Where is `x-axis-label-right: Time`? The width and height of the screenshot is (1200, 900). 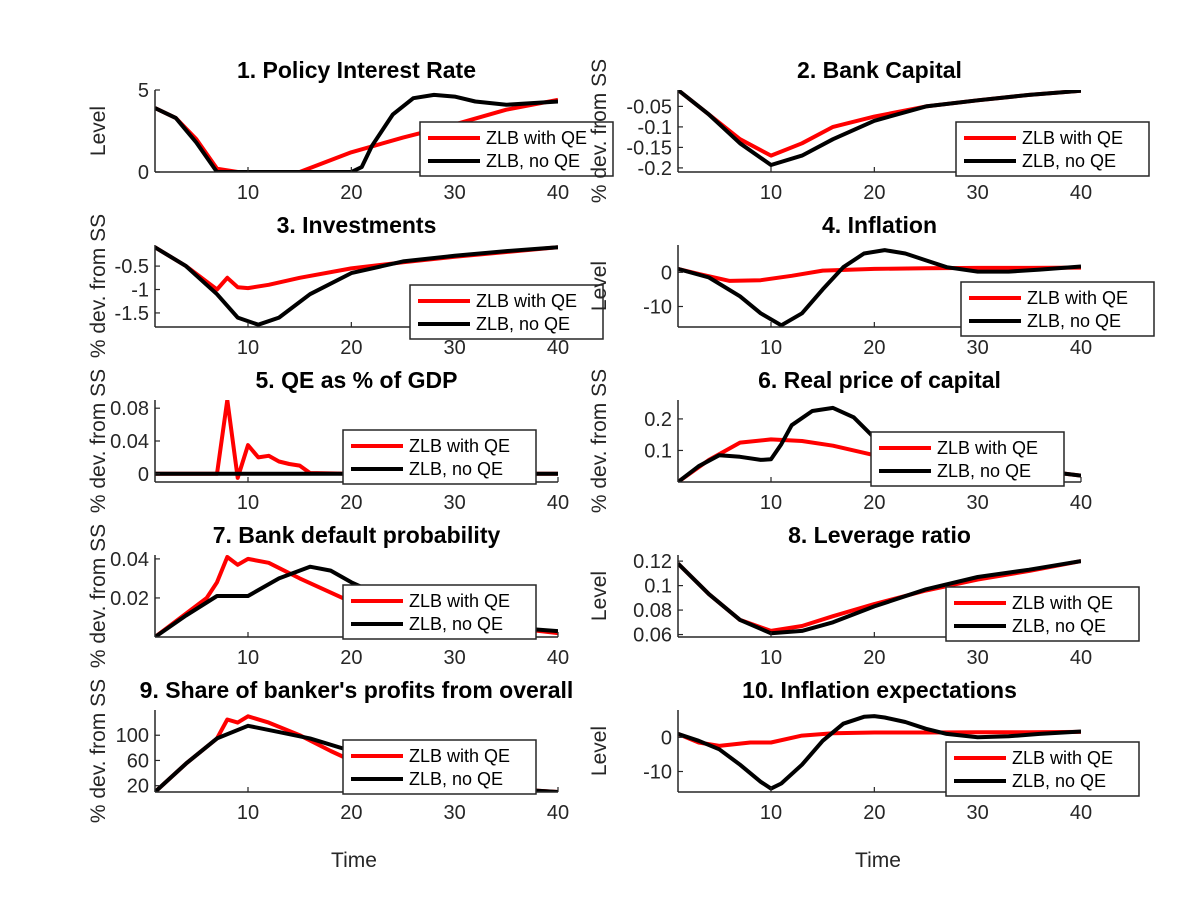
x-axis-label-right: Time is located at coordinates (878, 860).